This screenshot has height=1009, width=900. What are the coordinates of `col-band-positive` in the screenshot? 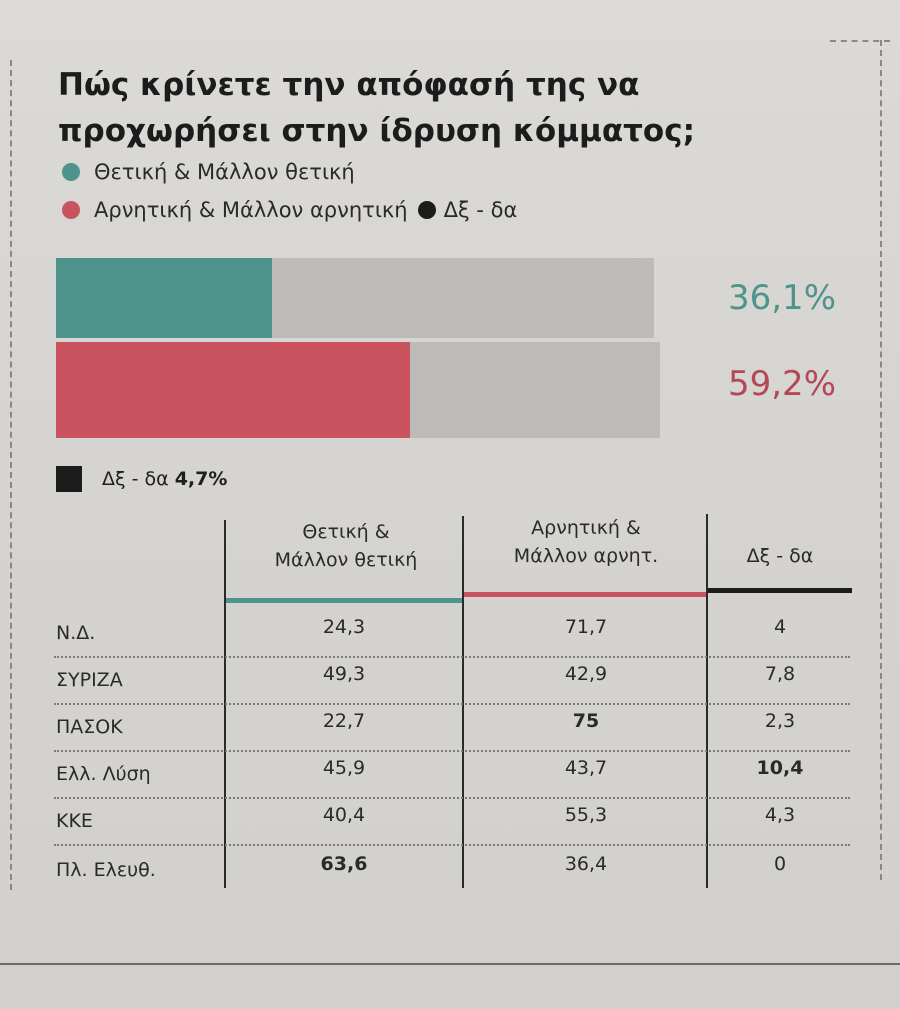 It's located at (344, 600).